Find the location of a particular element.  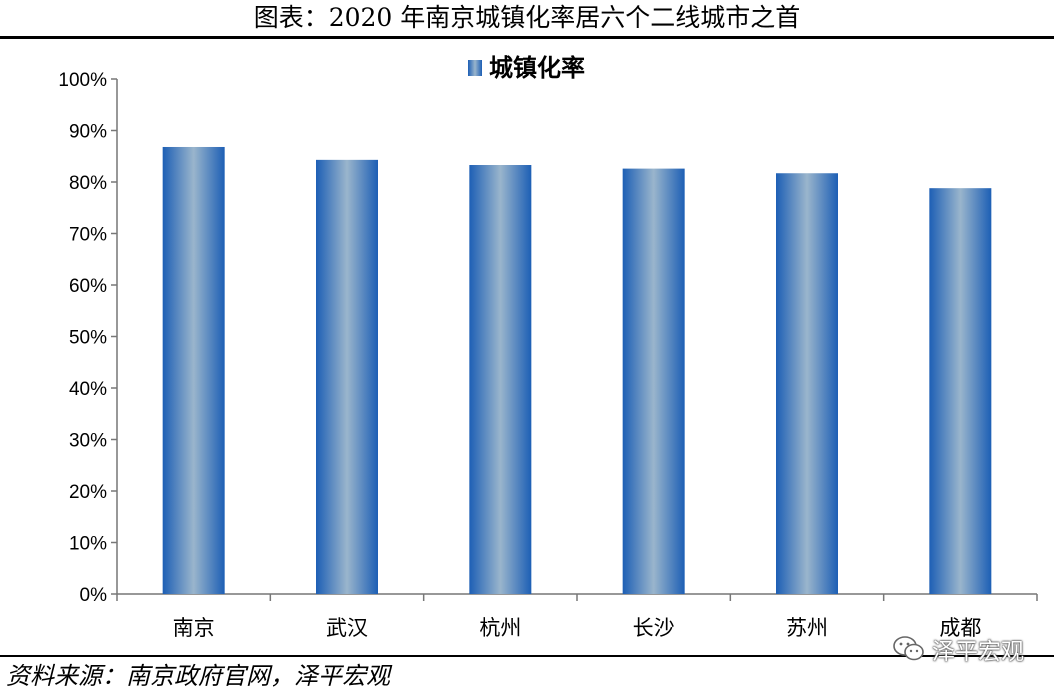

watermark: 泽平宏观 is located at coordinates (958, 649).